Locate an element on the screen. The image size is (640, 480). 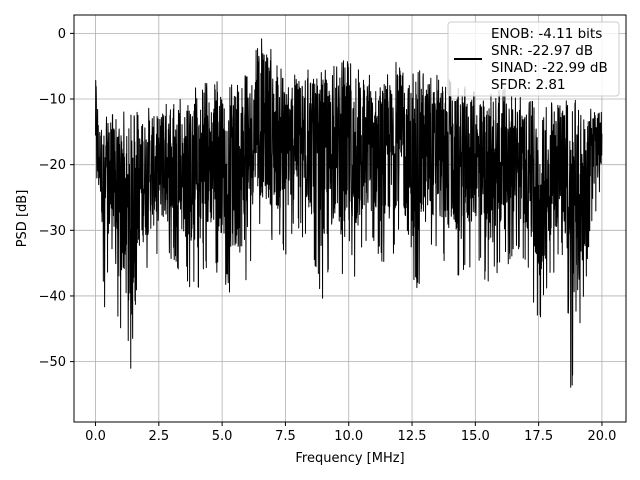
x-tick-label: 7.5 is located at coordinates (285, 436).